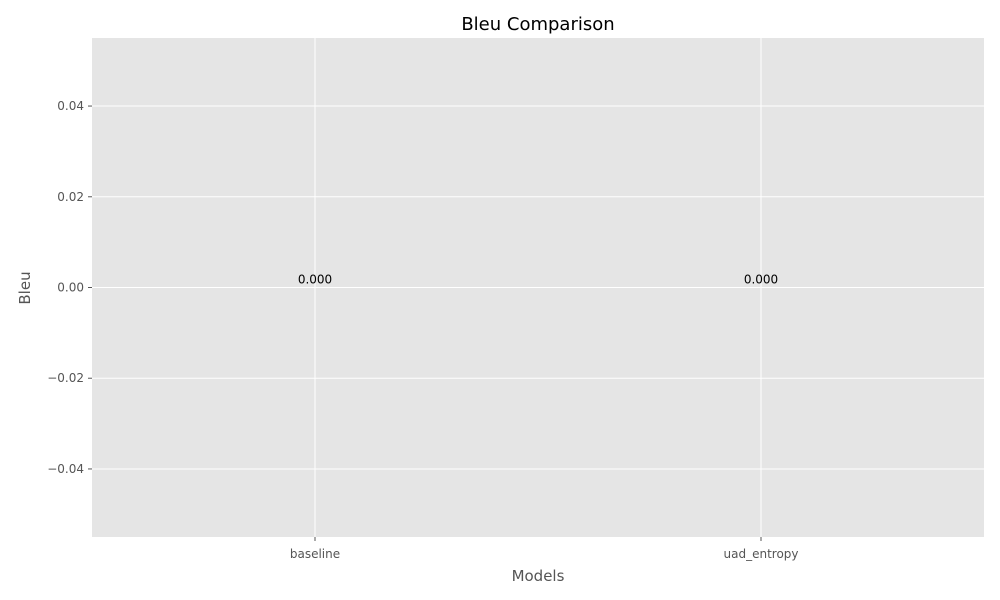  What do you see at coordinates (70, 106) in the screenshot?
I see `y-tick-label: 0.04` at bounding box center [70, 106].